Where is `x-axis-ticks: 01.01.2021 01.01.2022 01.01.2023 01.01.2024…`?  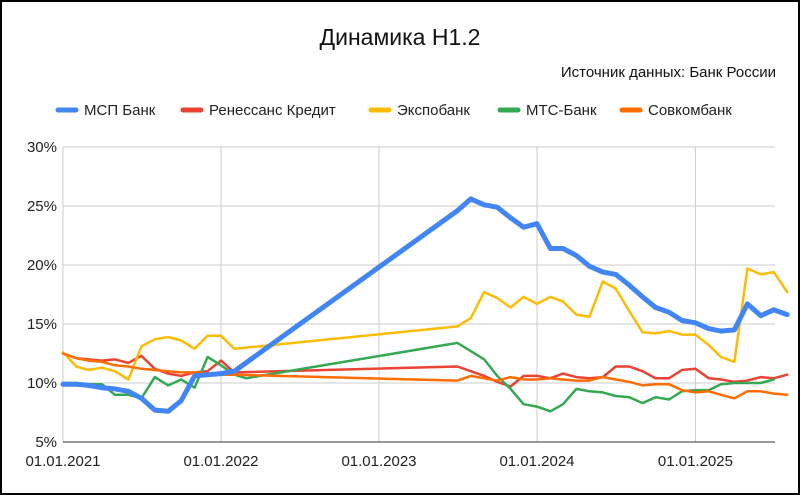 x-axis-ticks: 01.01.2021 01.01.2022 01.01.2023 01.01.2024… is located at coordinates (379, 461).